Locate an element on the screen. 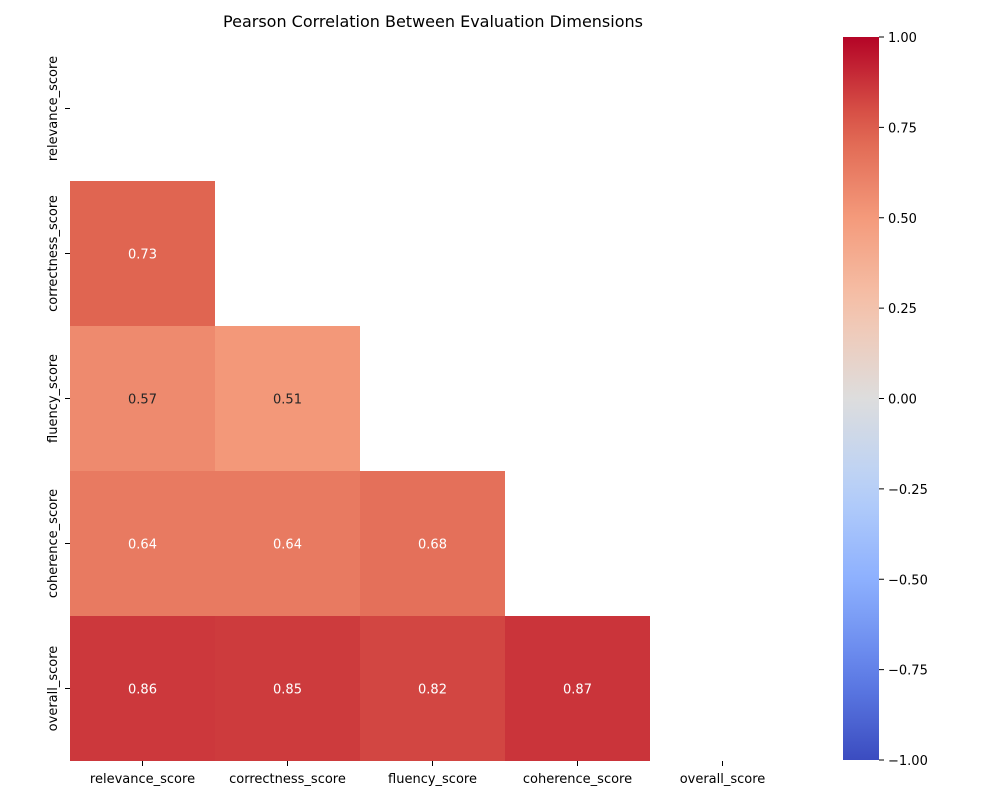  cell-value-label: 0.86 is located at coordinates (142, 690).